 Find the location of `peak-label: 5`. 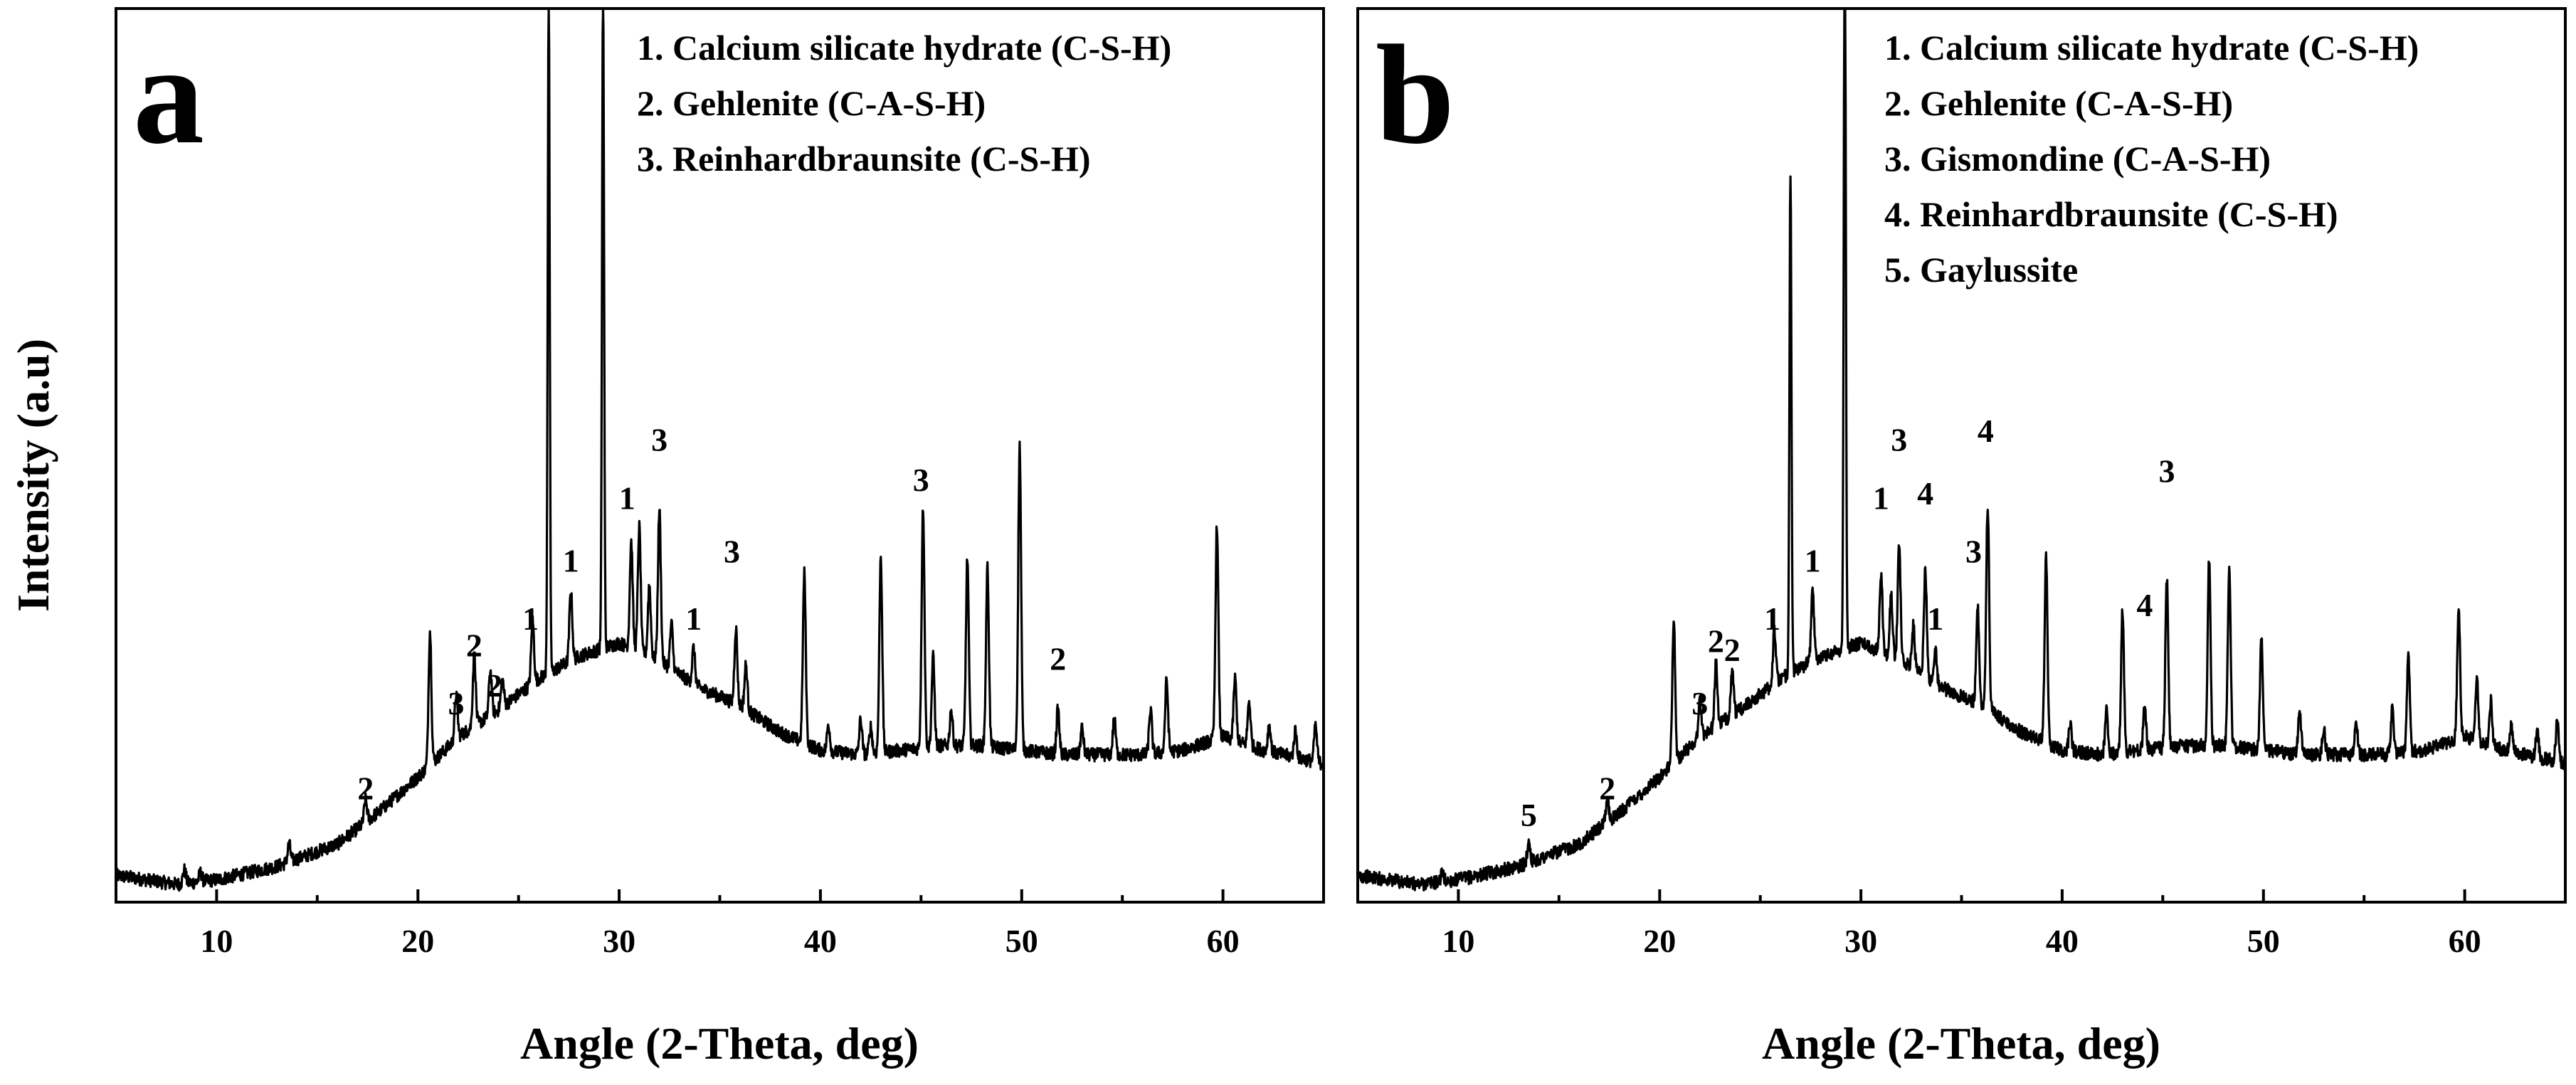

peak-label: 5 is located at coordinates (1529, 815).